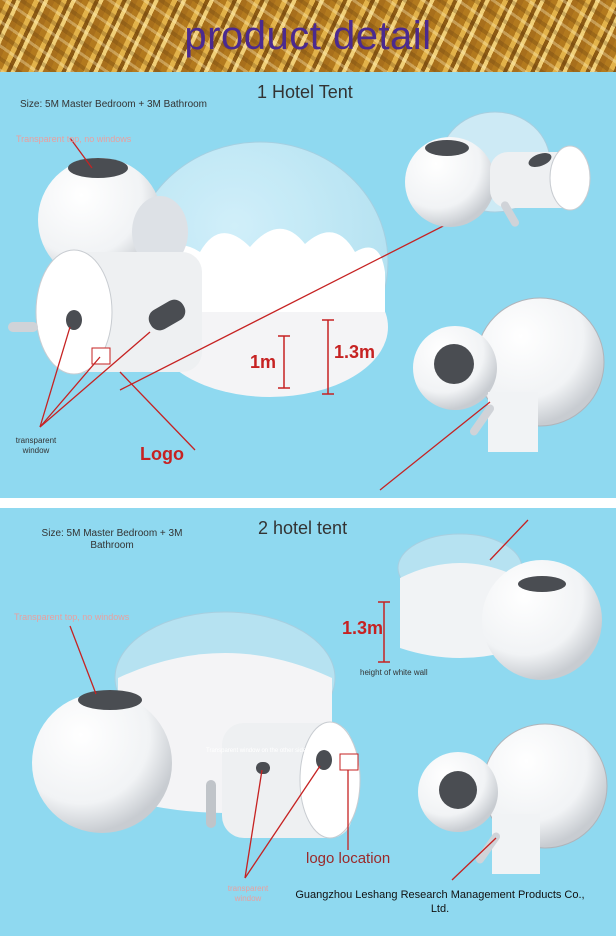 The height and width of the screenshot is (936, 616). What do you see at coordinates (303, 528) in the screenshot?
I see `section-title: 2 hotel tent` at bounding box center [303, 528].